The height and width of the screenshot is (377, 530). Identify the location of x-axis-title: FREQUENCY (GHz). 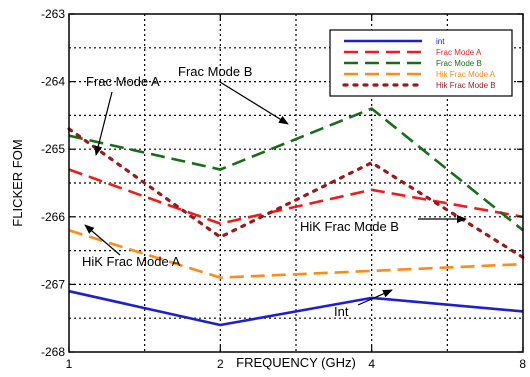
(296, 362).